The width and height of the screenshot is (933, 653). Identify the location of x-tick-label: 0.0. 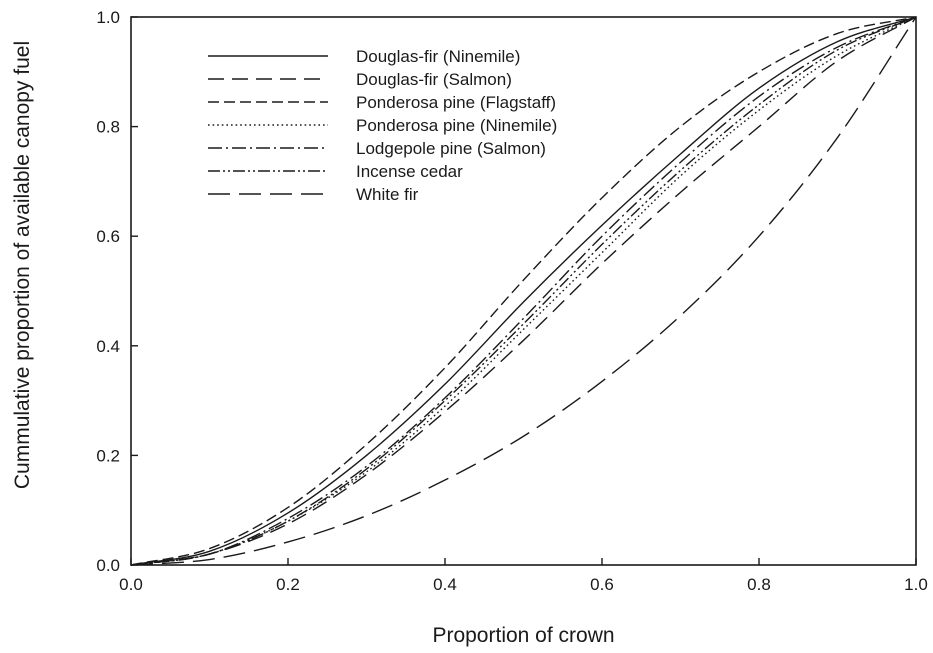
(131, 584).